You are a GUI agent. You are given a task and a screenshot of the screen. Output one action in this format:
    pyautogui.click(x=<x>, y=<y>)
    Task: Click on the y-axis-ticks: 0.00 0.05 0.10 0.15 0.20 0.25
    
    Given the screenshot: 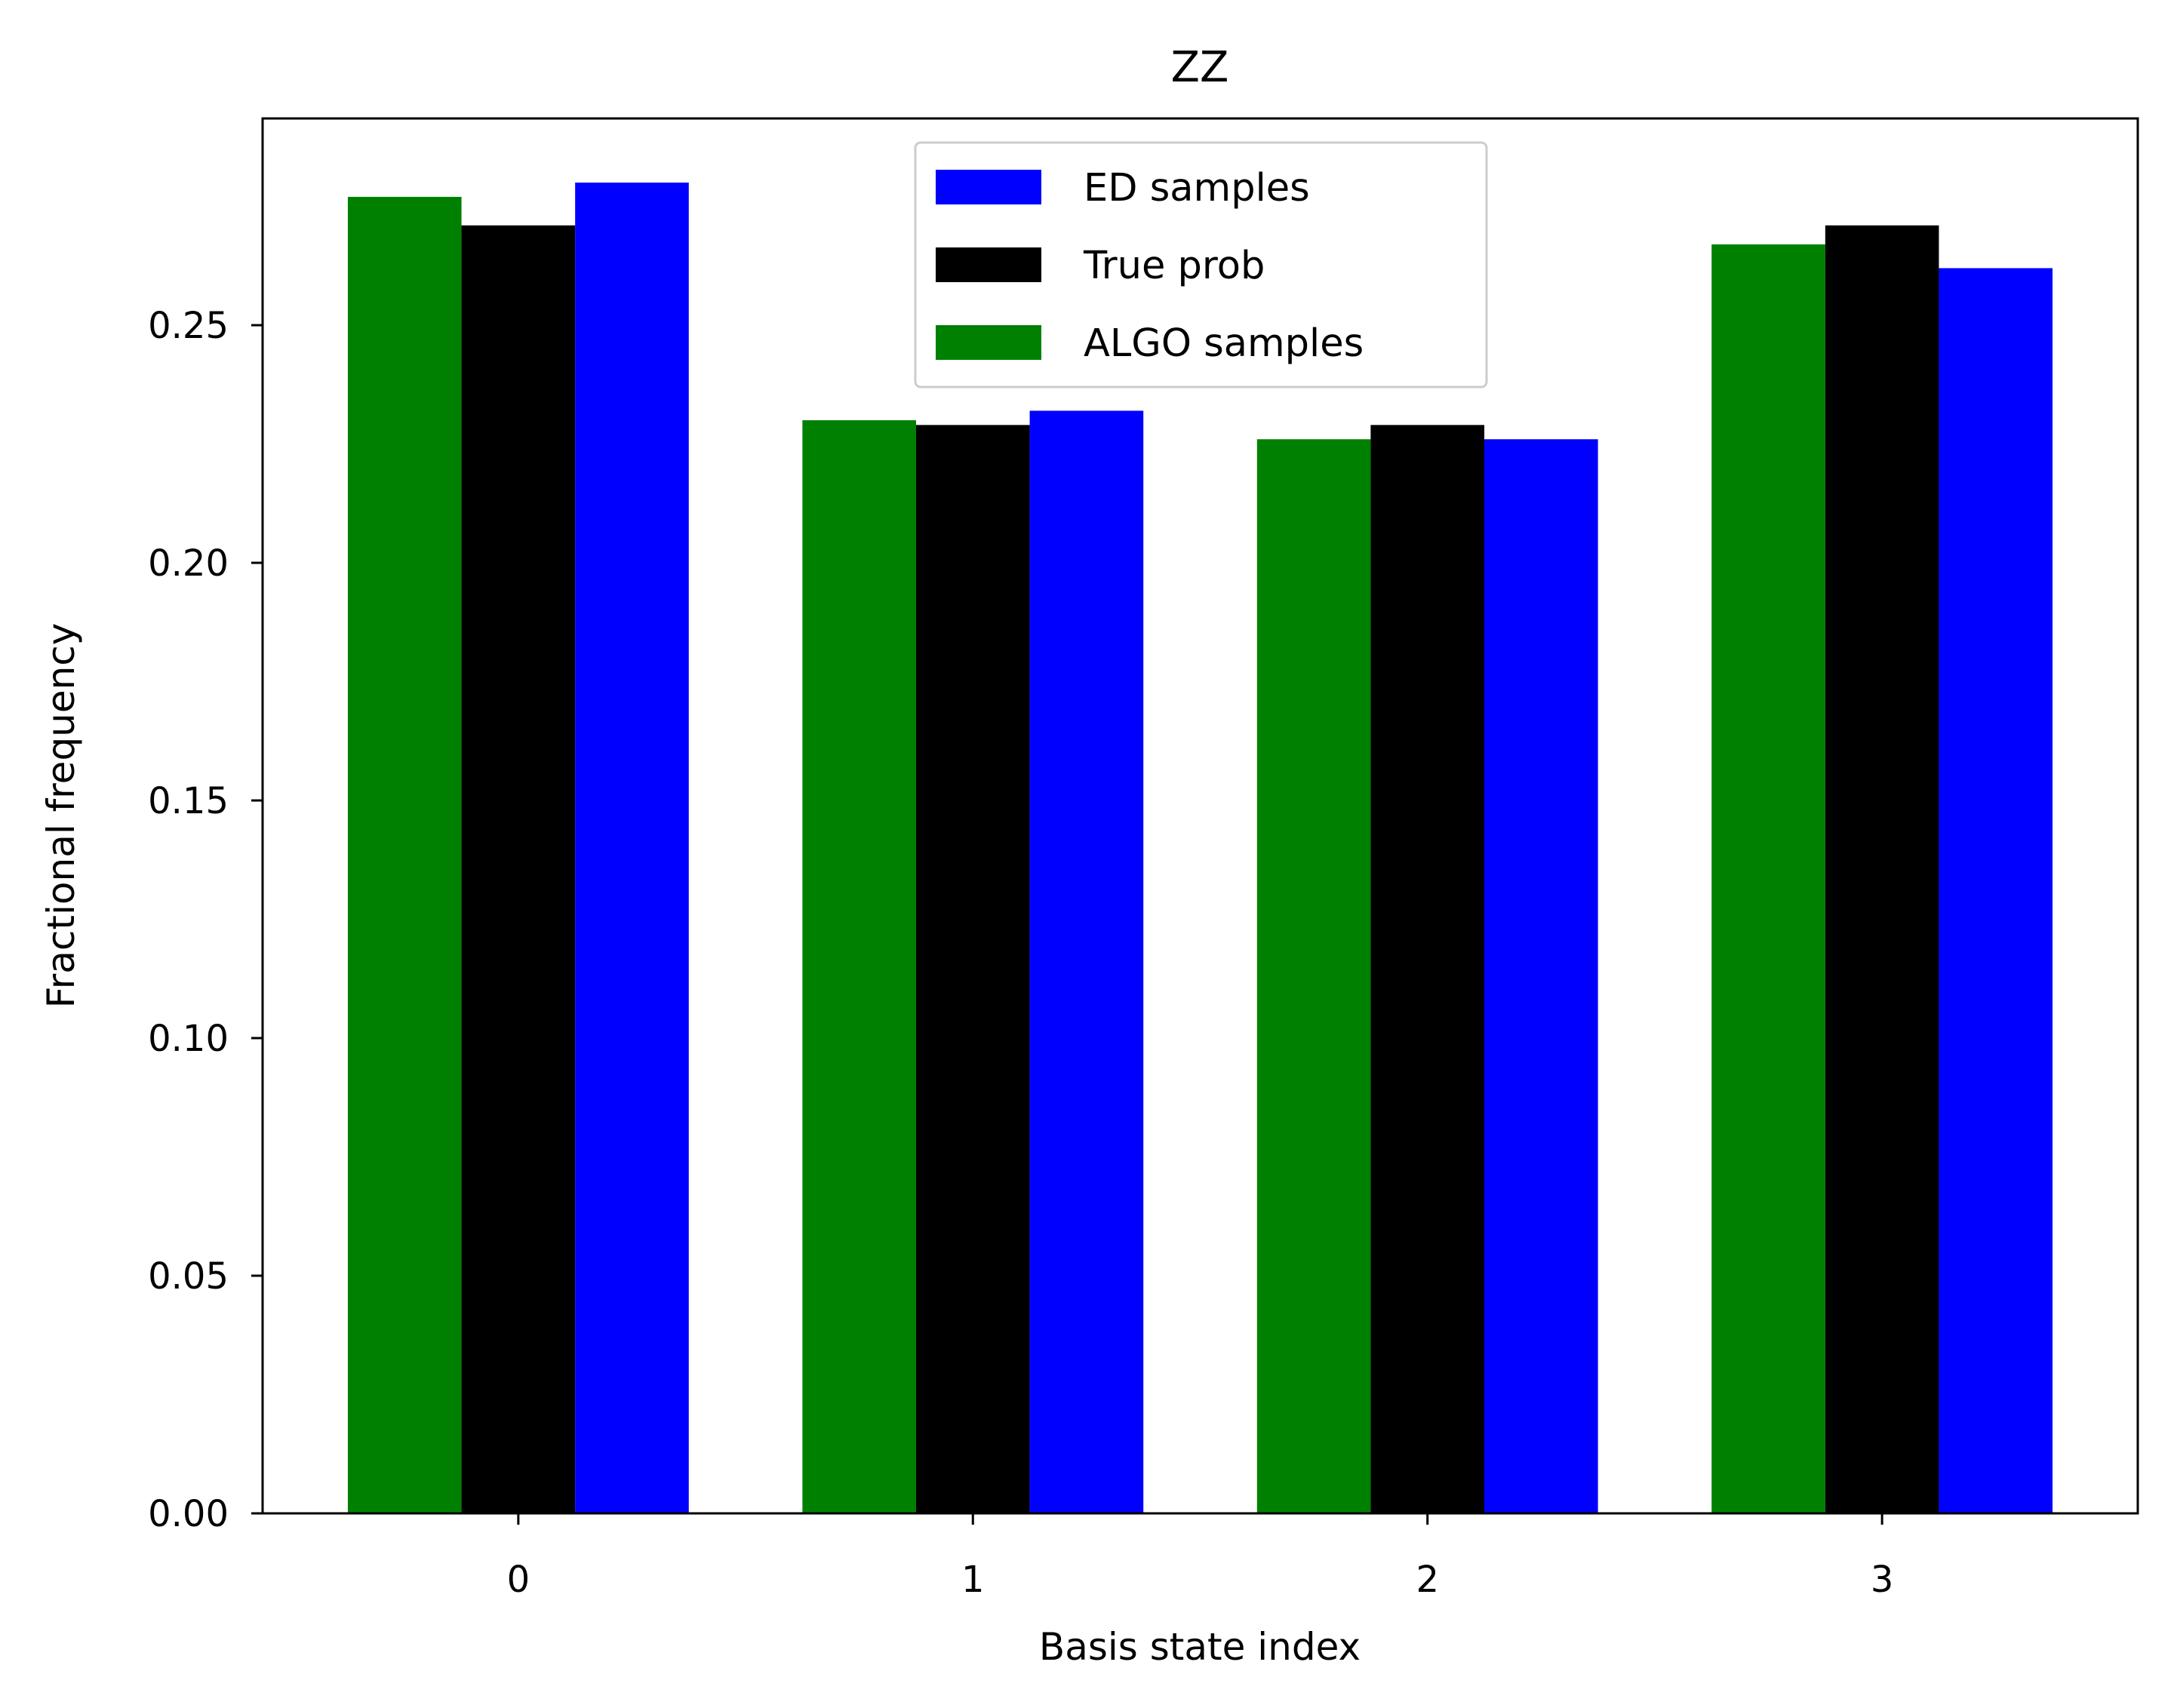 What is the action you would take?
    pyautogui.click(x=205, y=920)
    